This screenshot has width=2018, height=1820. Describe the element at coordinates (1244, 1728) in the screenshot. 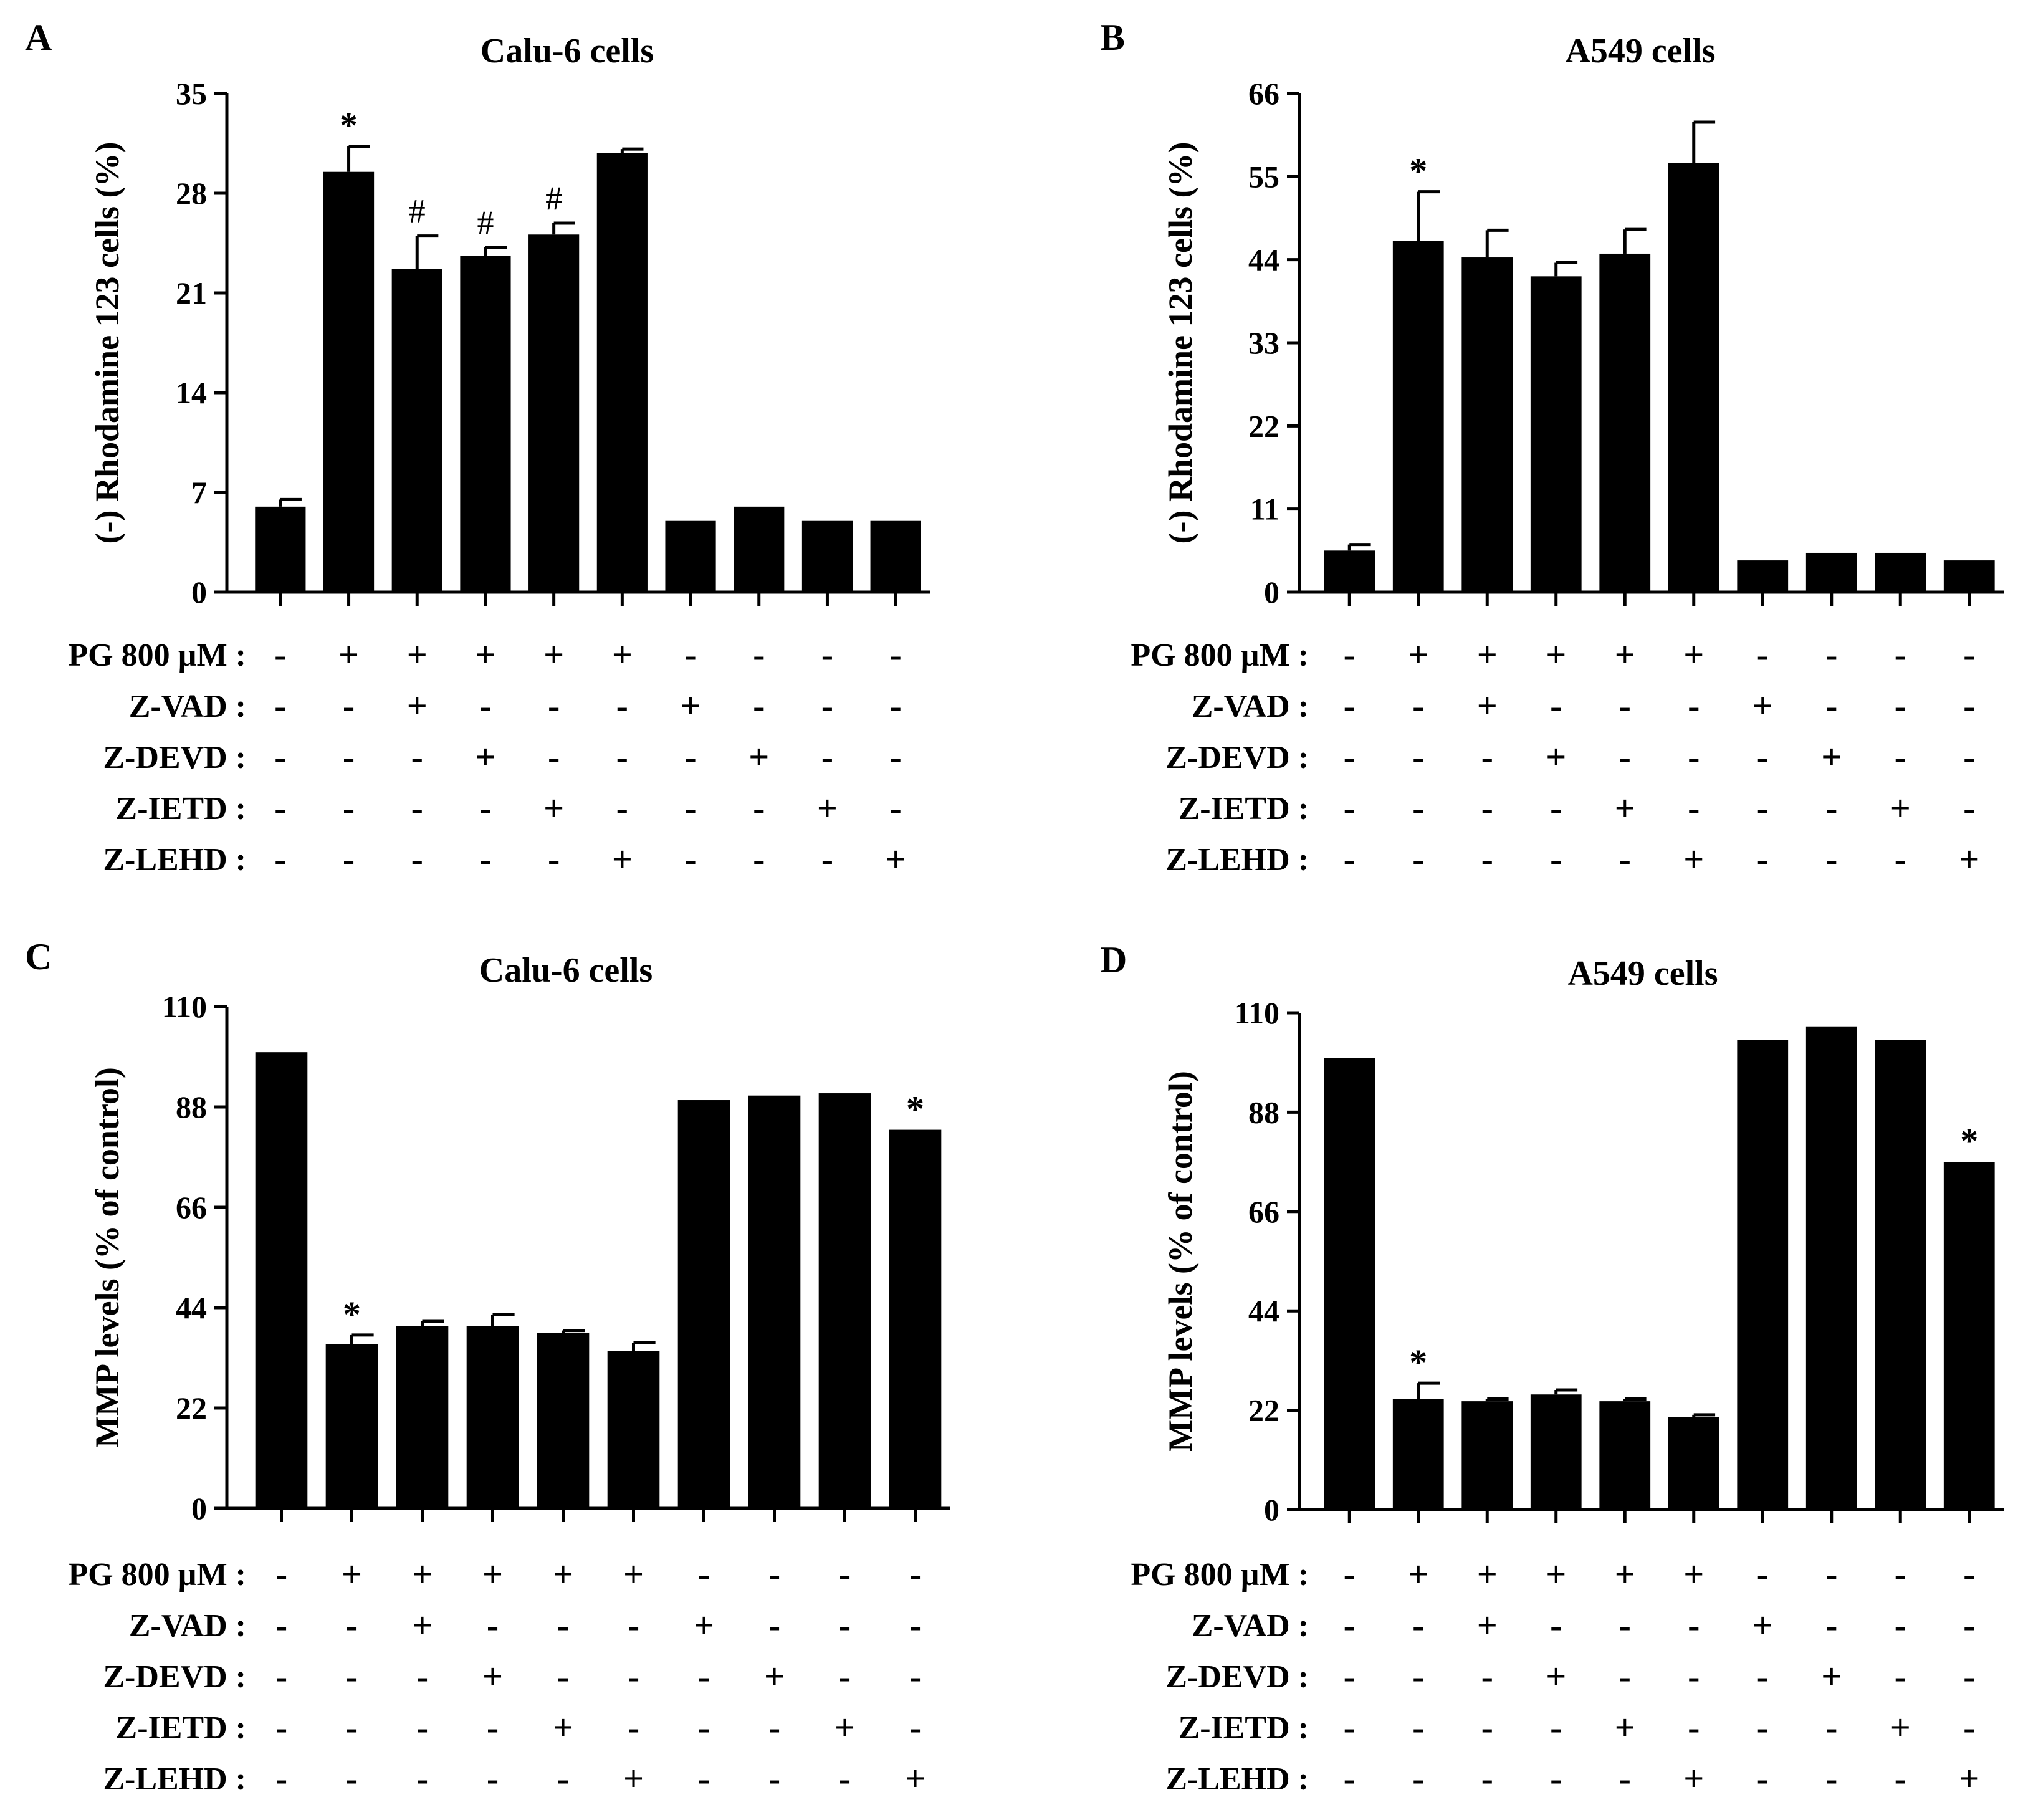

I see `condition-label: Z-IETD :` at that location.